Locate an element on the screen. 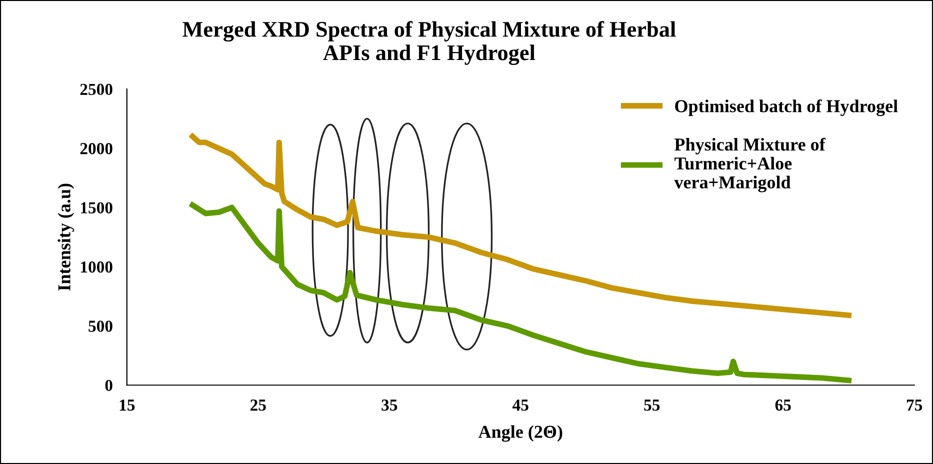 The image size is (933, 464). y-tick-label: 0 is located at coordinates (108, 386).